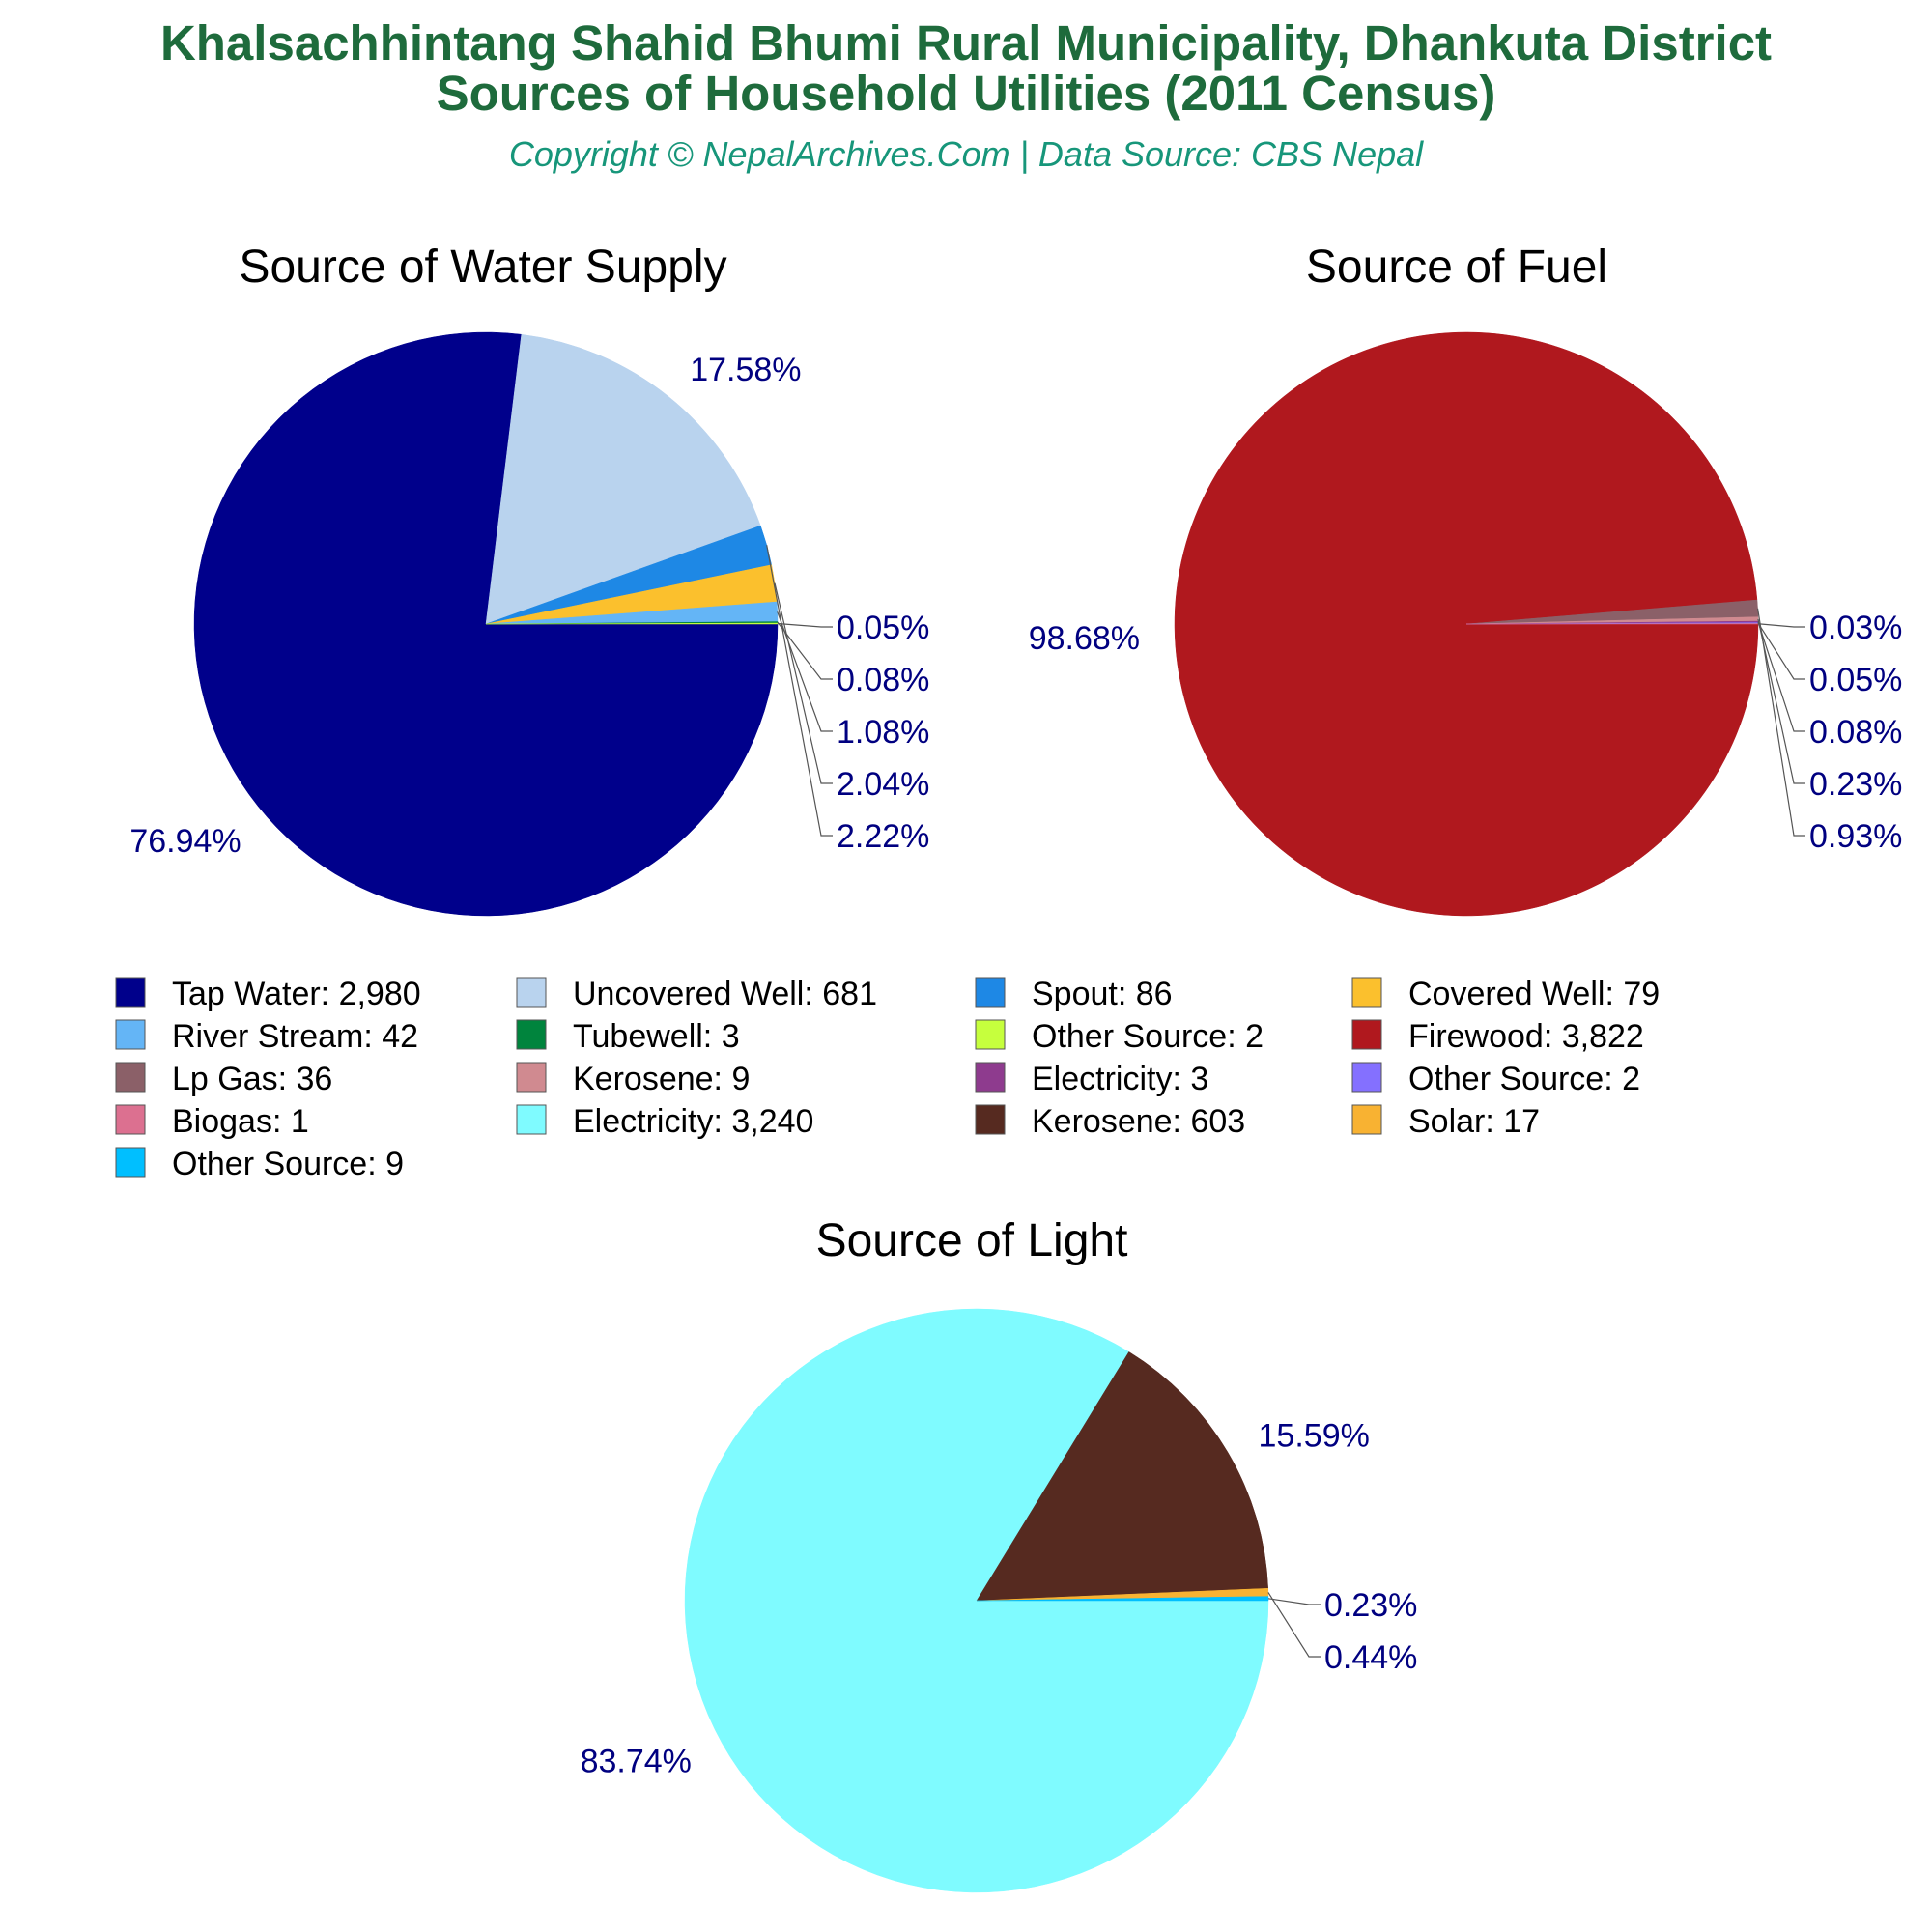  What do you see at coordinates (1534, 994) in the screenshot?
I see `legend-label: Covered Well: 79` at bounding box center [1534, 994].